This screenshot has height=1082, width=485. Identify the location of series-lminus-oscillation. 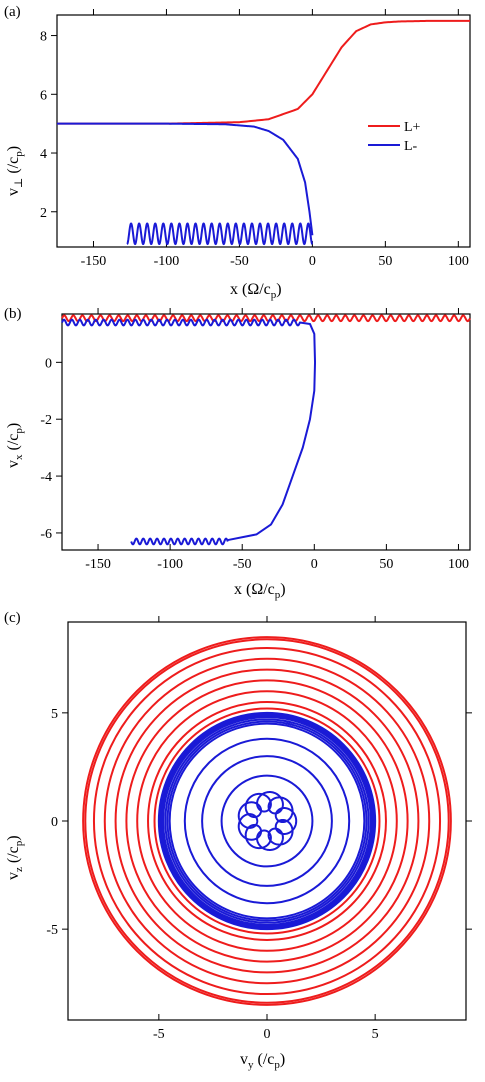
(220, 234).